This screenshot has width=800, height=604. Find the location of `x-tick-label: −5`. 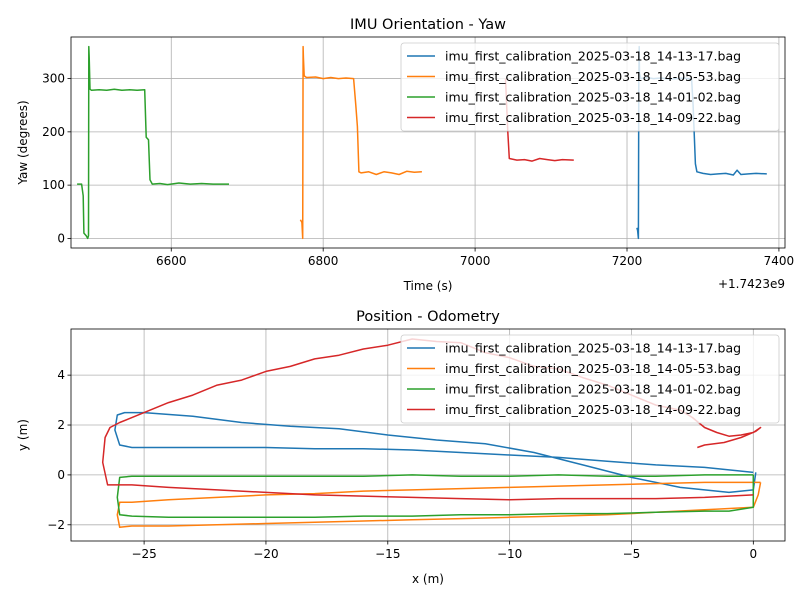

x-tick-label: −5 is located at coordinates (632, 554).